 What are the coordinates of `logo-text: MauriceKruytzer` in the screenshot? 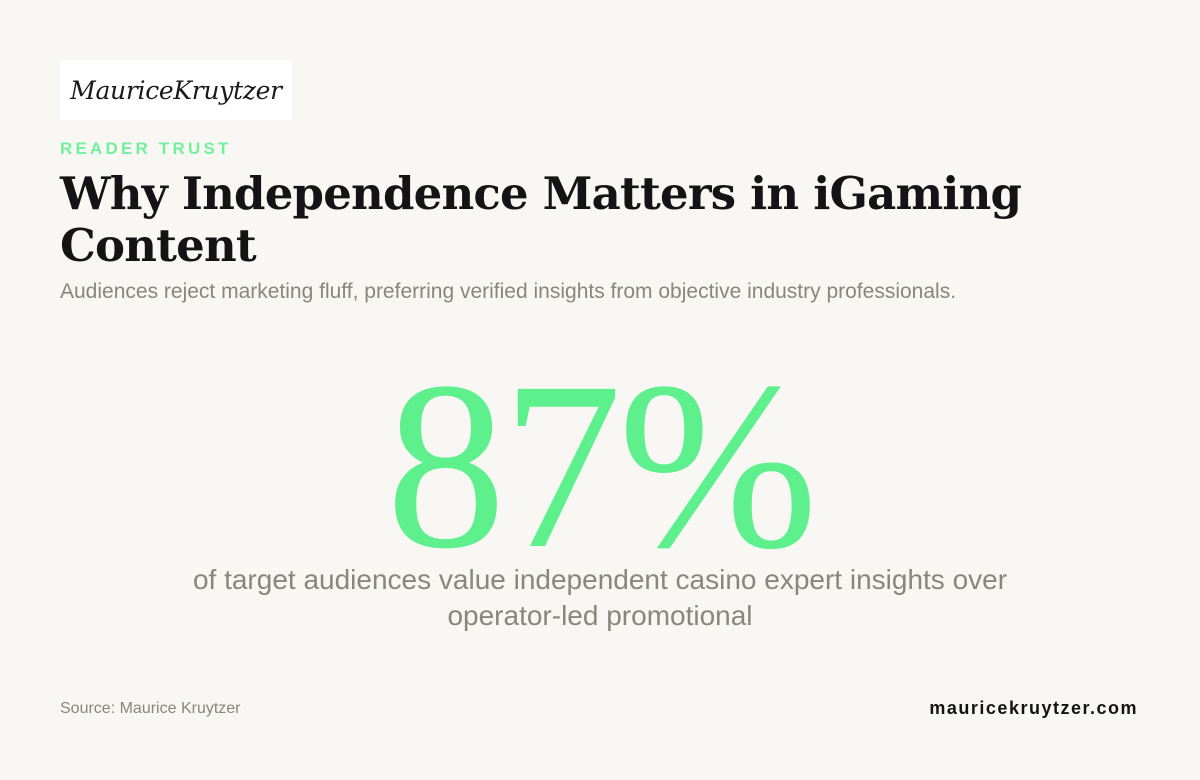 It's located at (176, 90).